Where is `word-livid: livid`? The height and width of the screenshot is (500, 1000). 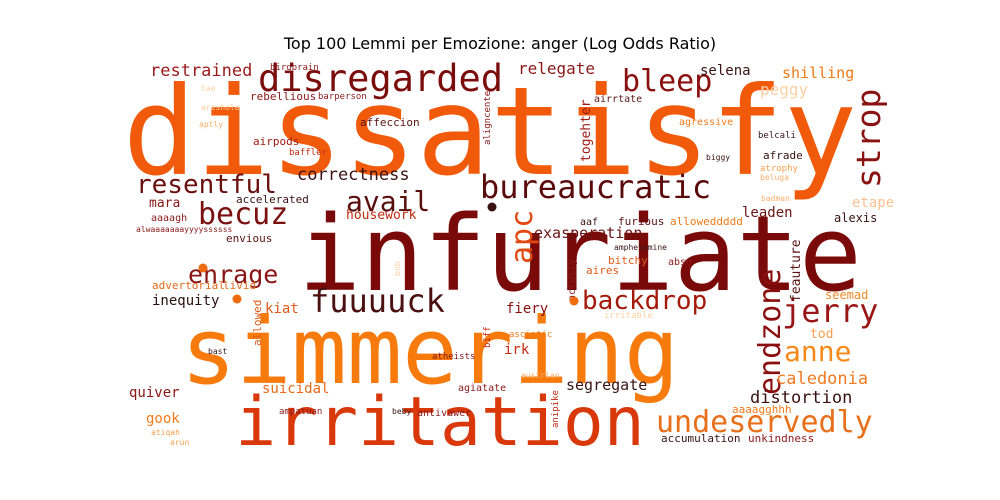
word-livid: livid is located at coordinates (239, 285).